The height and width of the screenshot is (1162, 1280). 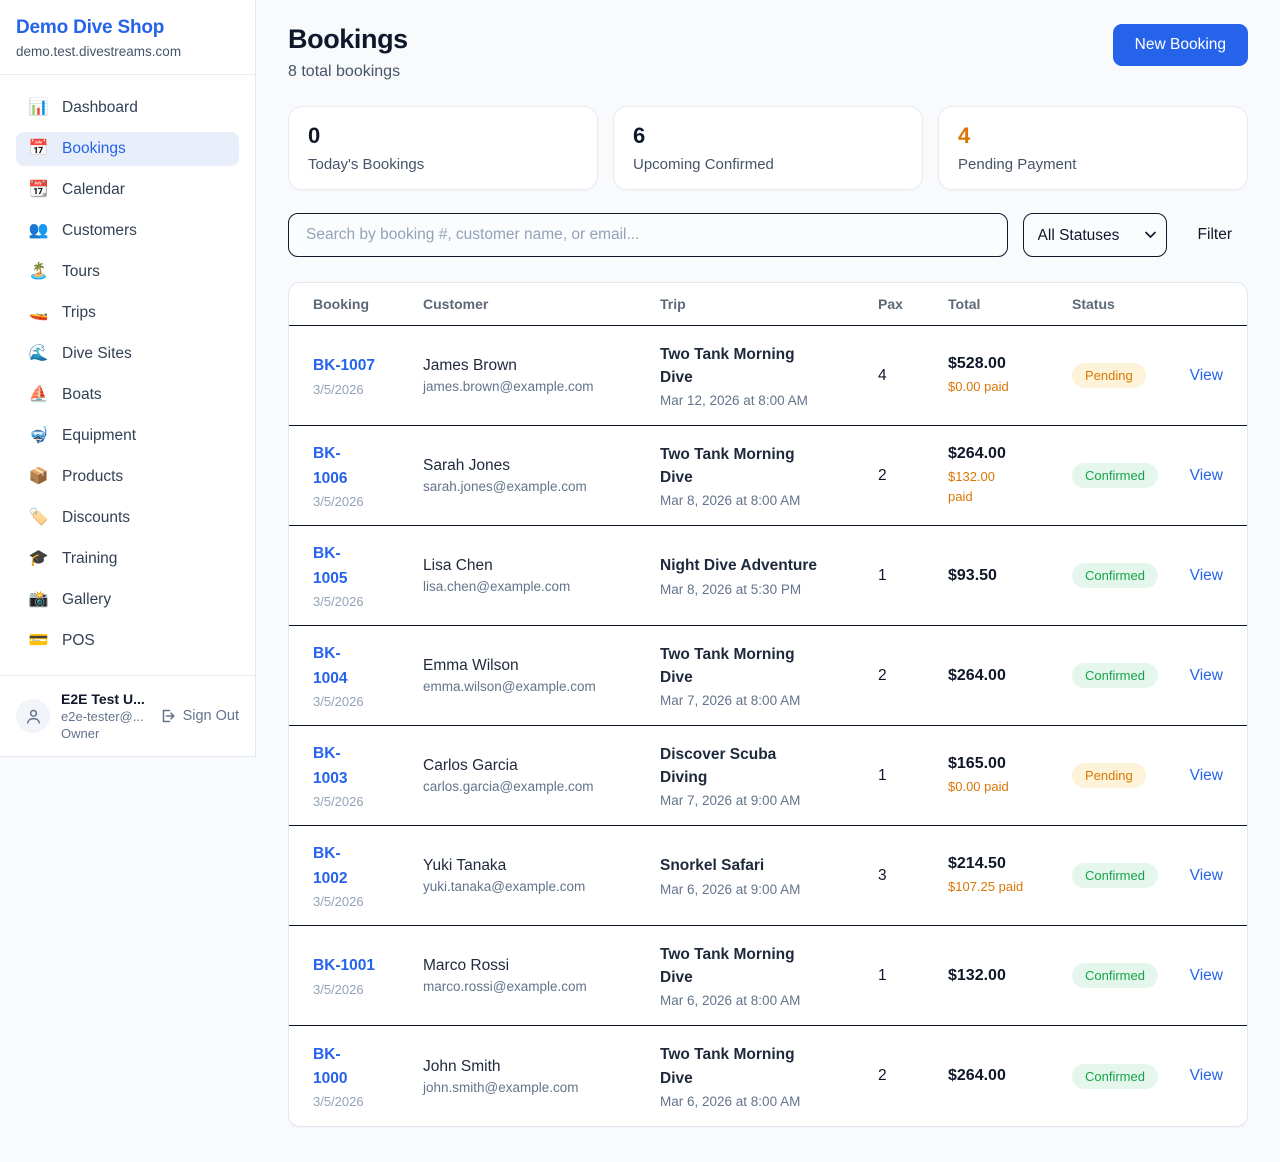 I want to click on sidebar-item-calendar: 📆 Calendar, so click(x=127, y=190).